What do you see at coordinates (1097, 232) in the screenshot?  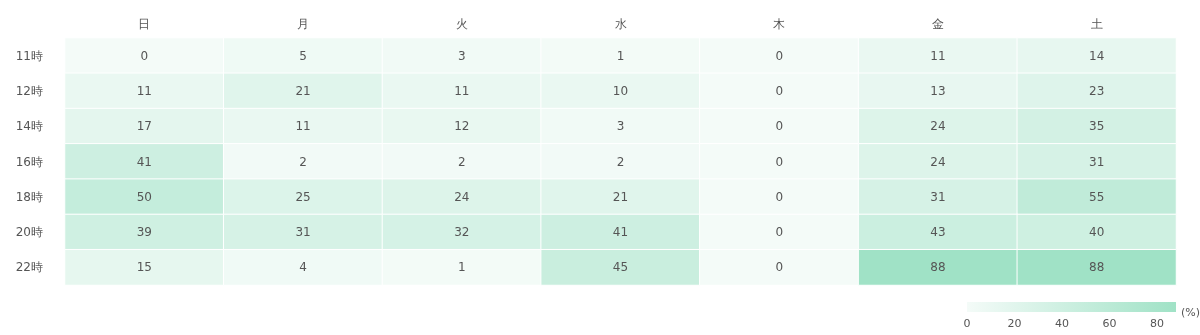 I see `data-label: 40` at bounding box center [1097, 232].